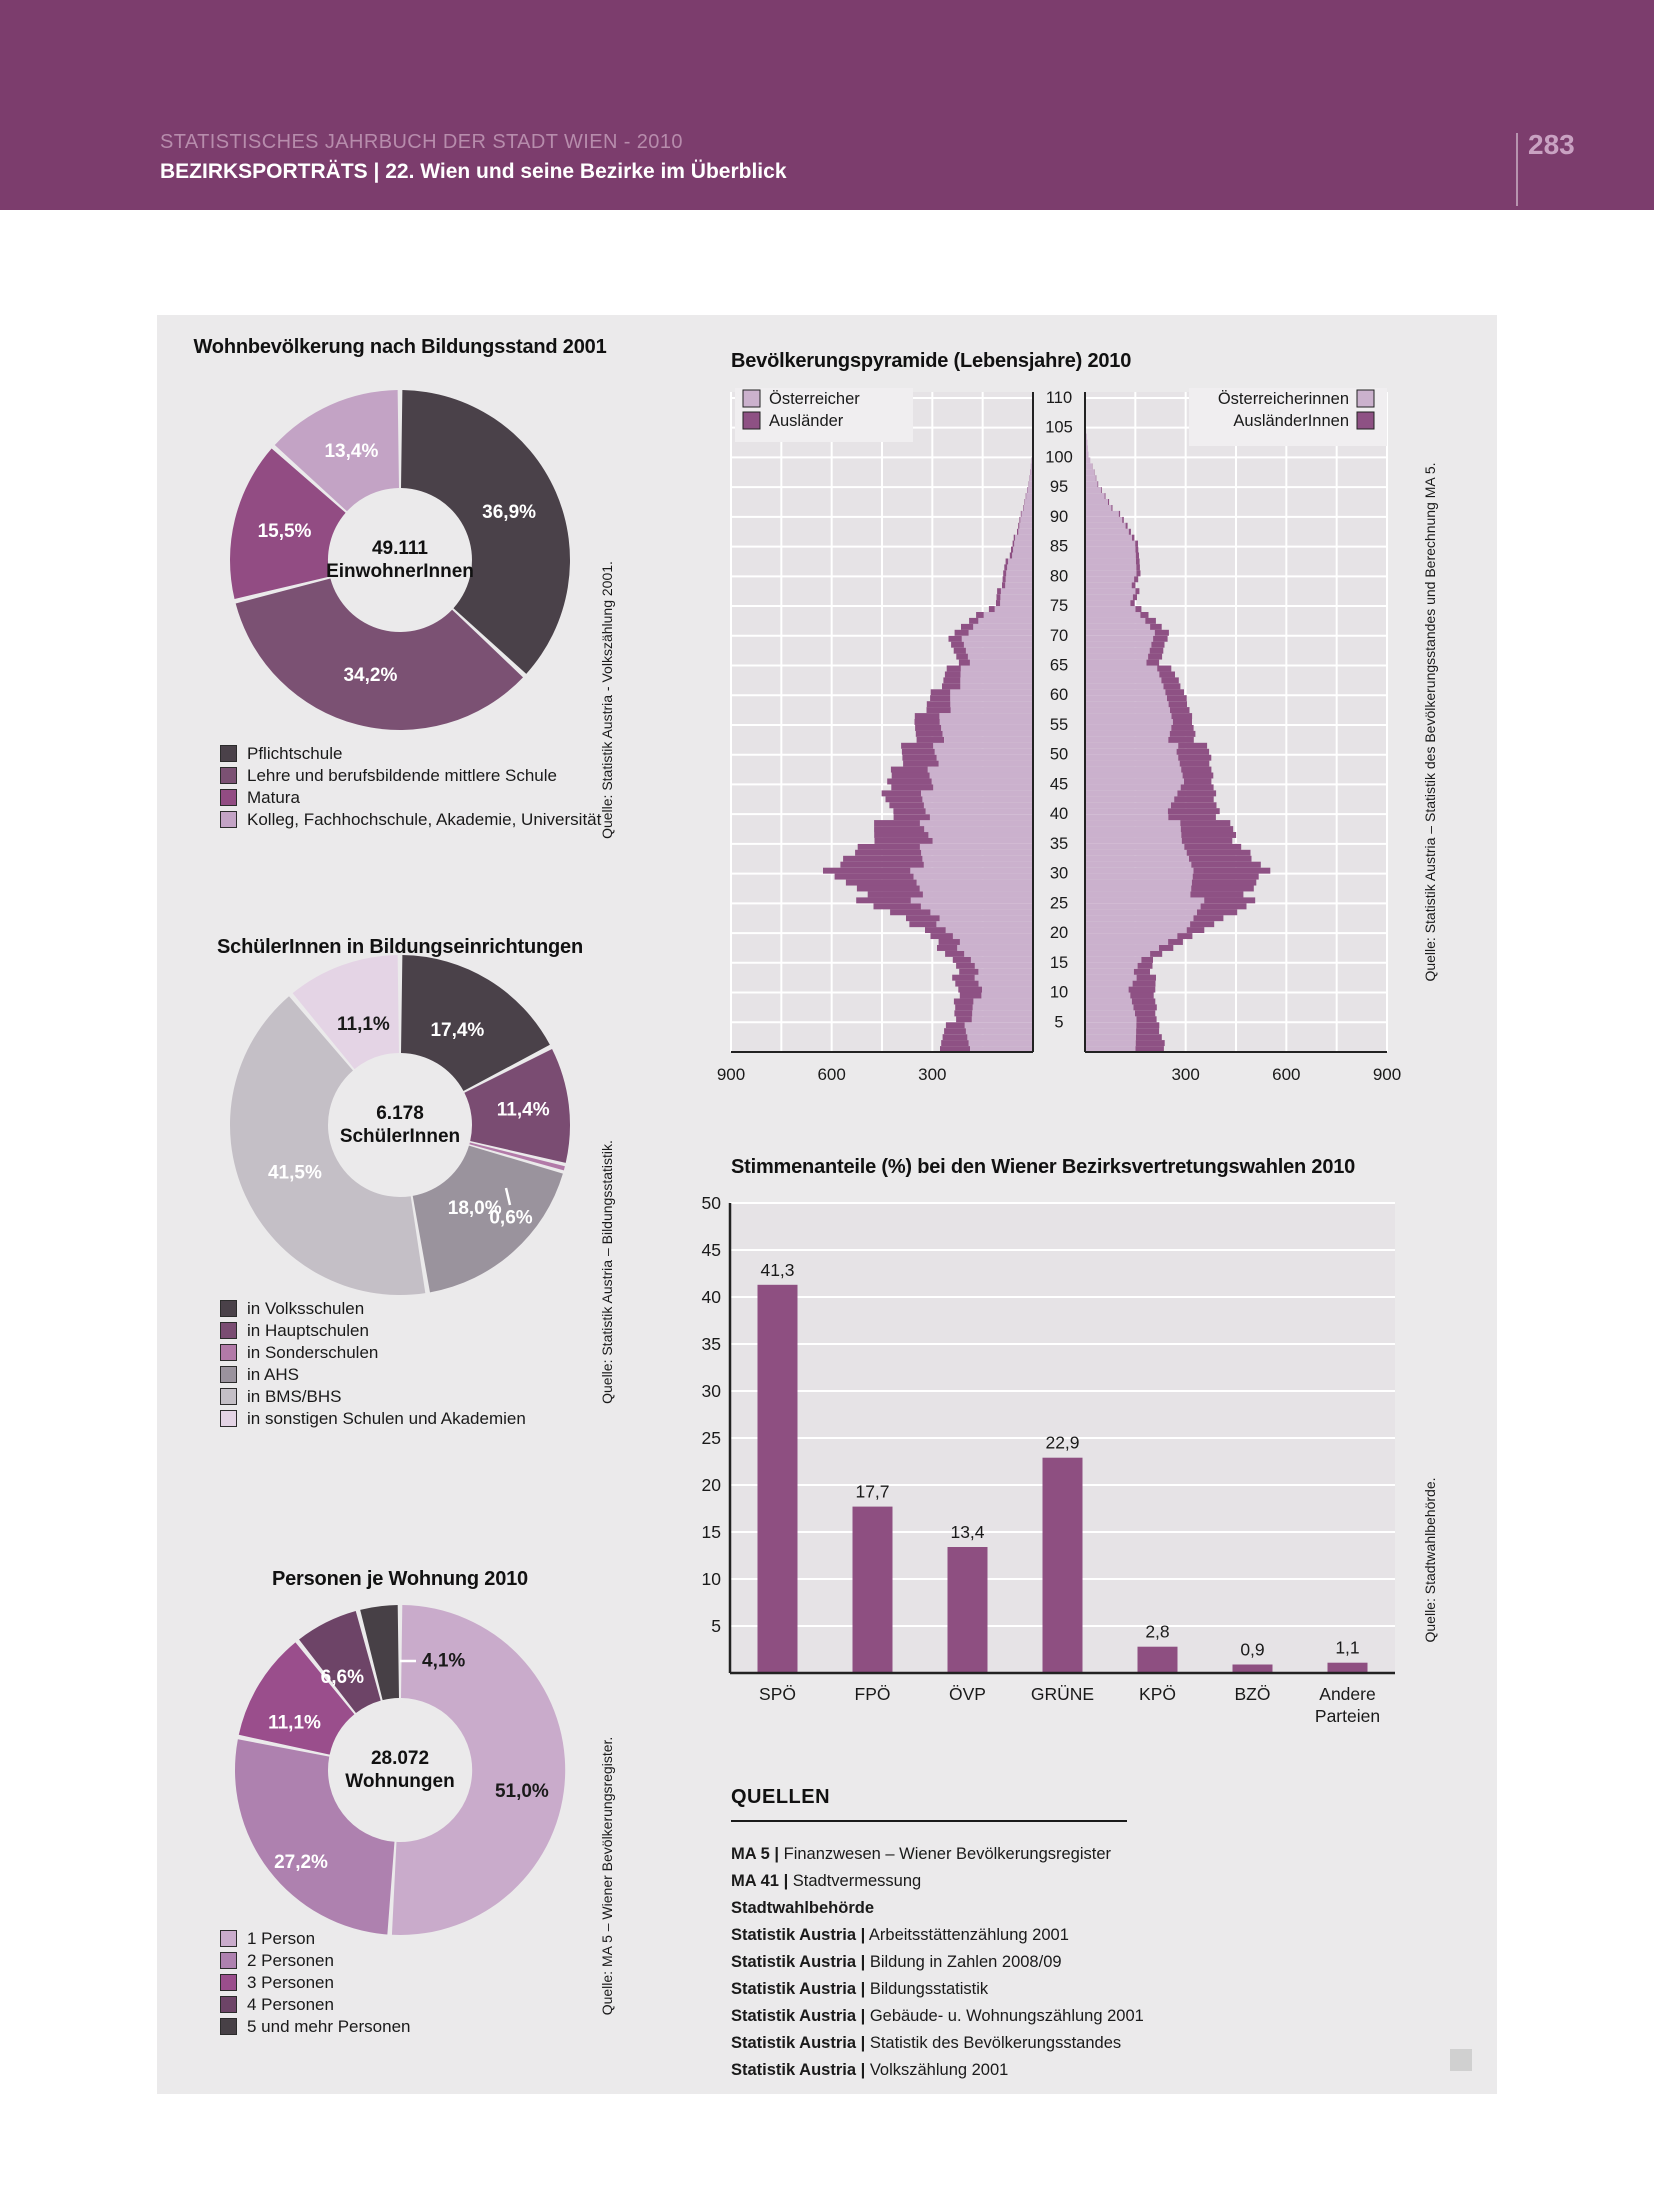 The height and width of the screenshot is (2205, 1654). I want to click on sources-heading: QUELLEN, so click(781, 1797).